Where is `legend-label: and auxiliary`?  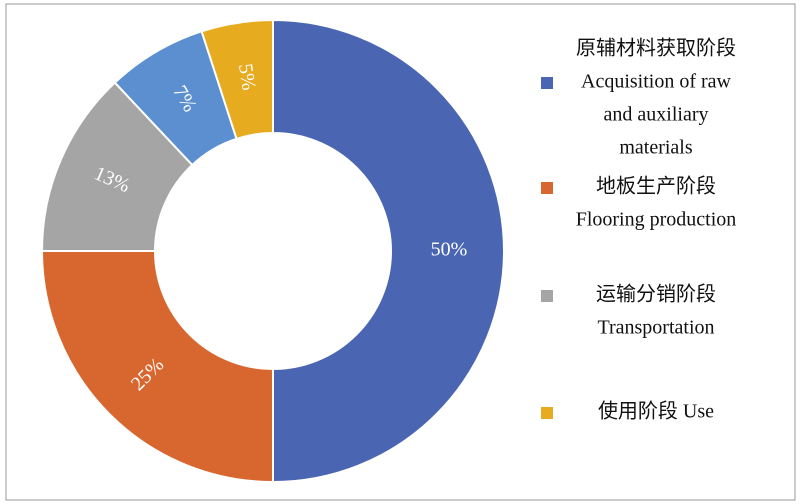
legend-label: and auxiliary is located at coordinates (656, 115).